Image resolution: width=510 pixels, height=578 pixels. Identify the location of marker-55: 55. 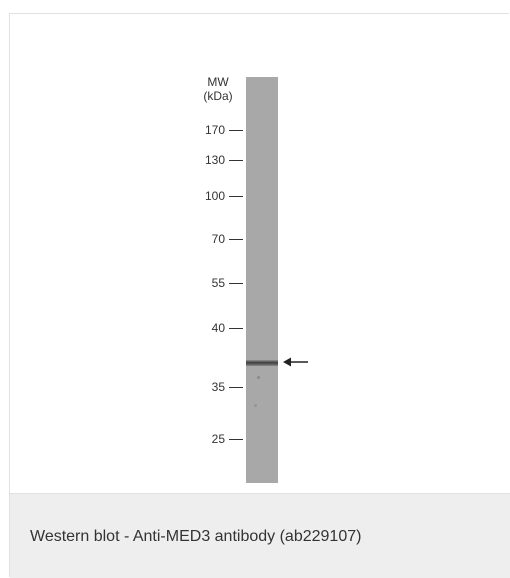
(215, 283).